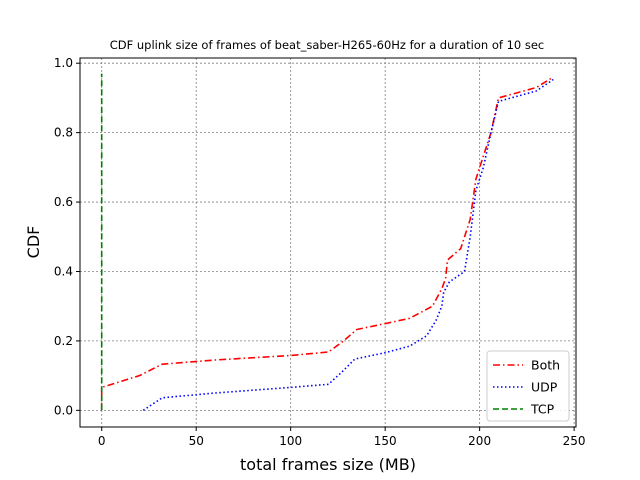 The width and height of the screenshot is (640, 480). What do you see at coordinates (544, 387) in the screenshot?
I see `legend-label-udp: UDP` at bounding box center [544, 387].